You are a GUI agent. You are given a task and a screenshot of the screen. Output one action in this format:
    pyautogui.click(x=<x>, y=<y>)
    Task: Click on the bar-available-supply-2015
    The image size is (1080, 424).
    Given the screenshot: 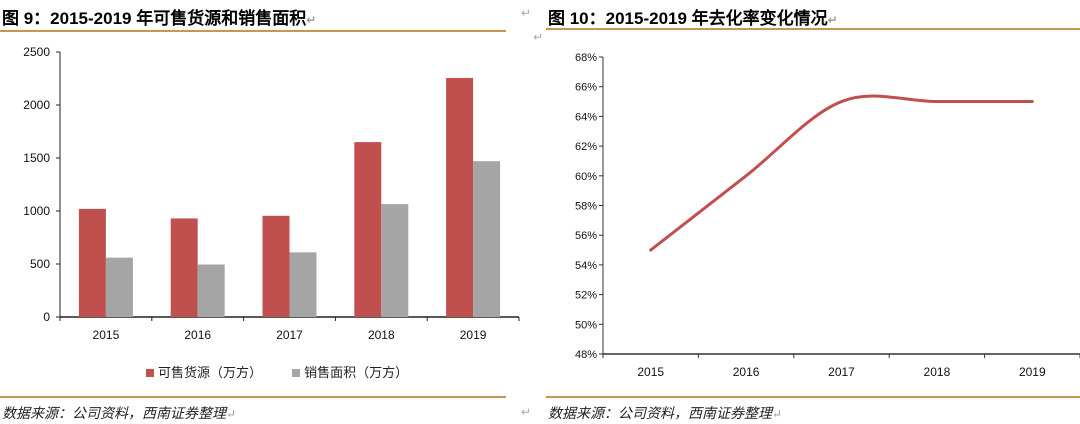 What is the action you would take?
    pyautogui.click(x=92, y=262)
    